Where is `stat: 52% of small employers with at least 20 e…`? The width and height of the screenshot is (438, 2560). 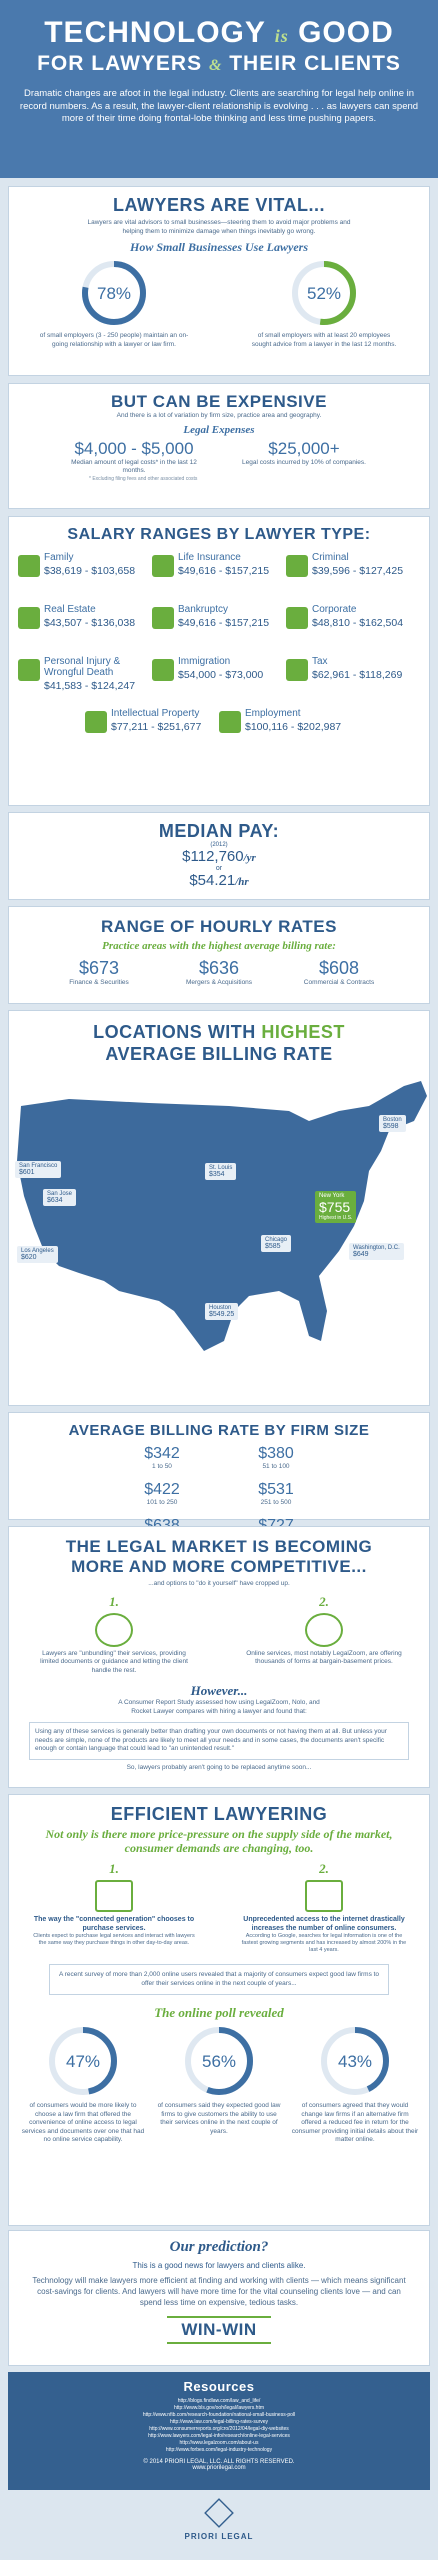
stat: 52% of small employers with at least 20 e… is located at coordinates (324, 304).